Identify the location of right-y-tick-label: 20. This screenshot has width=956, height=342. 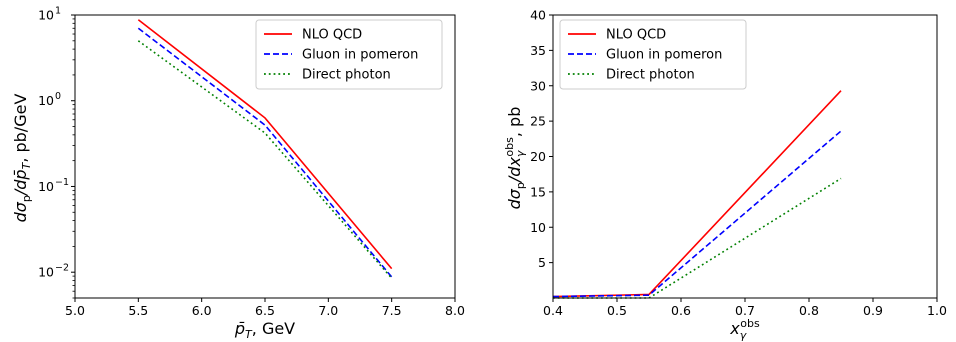
(538, 156).